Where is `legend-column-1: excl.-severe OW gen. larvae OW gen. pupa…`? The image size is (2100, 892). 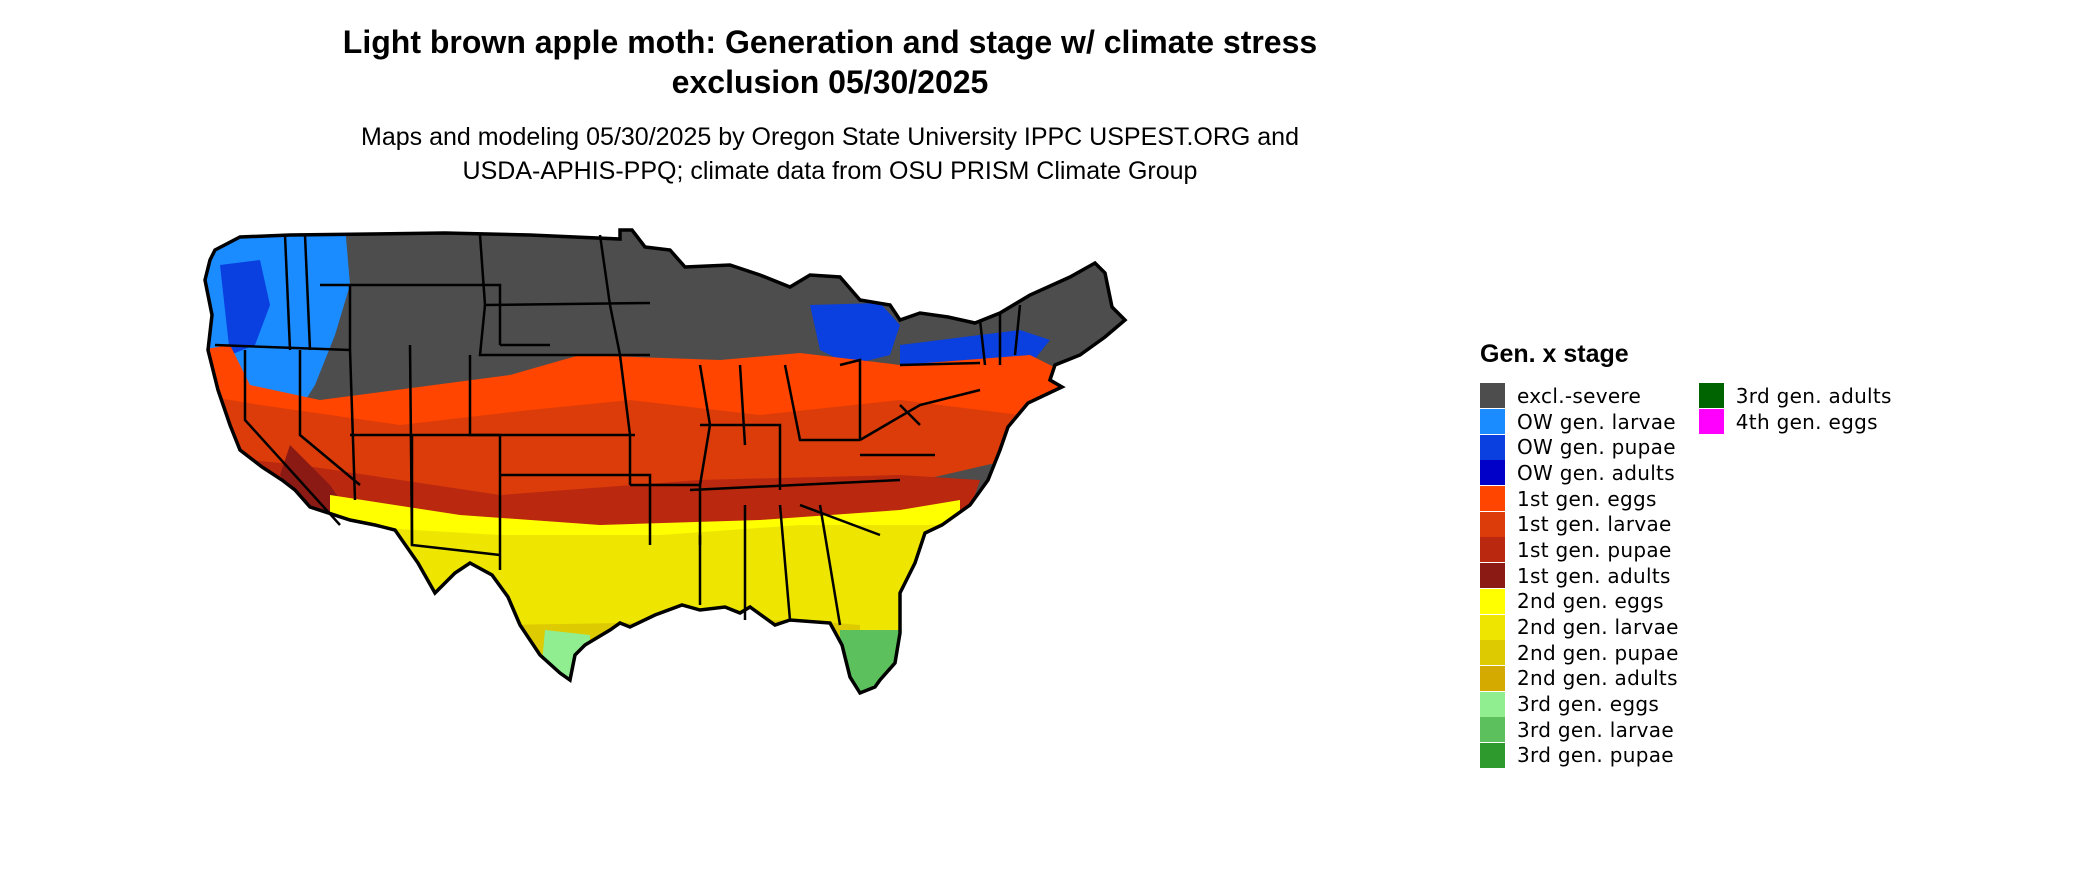 legend-column-1: excl.-severe OW gen. larvae OW gen. pupa… is located at coordinates (1579, 575).